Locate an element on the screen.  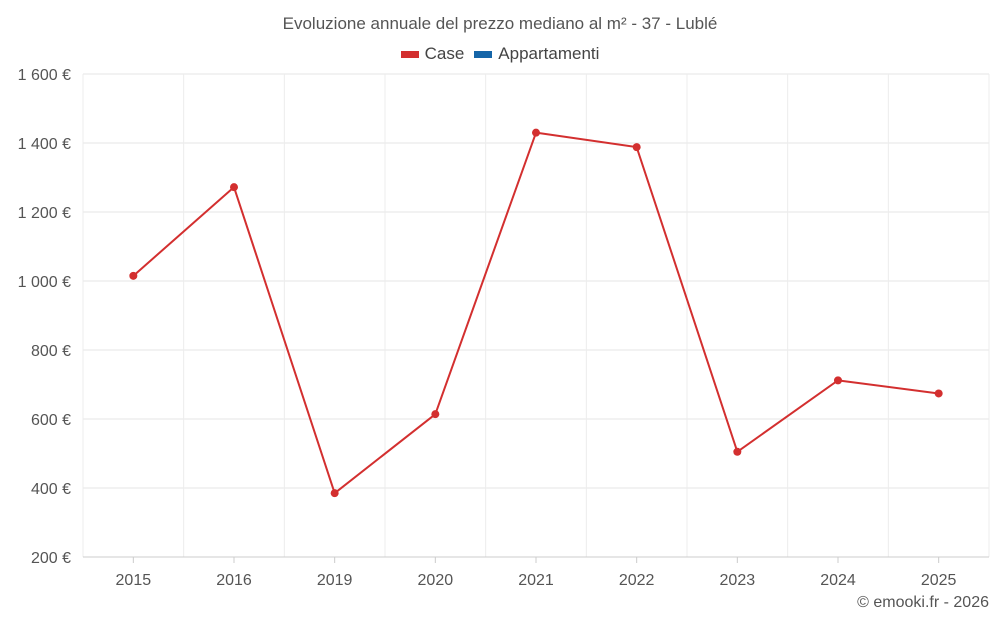
legend-label-appartamenti: Appartamenti is located at coordinates (549, 53).